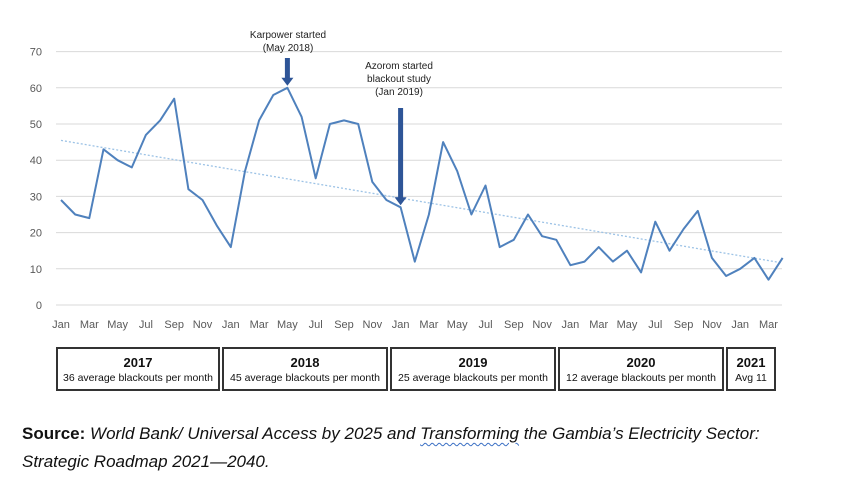  Describe the element at coordinates (641, 362) in the screenshot. I see `year-label: 2020` at that location.